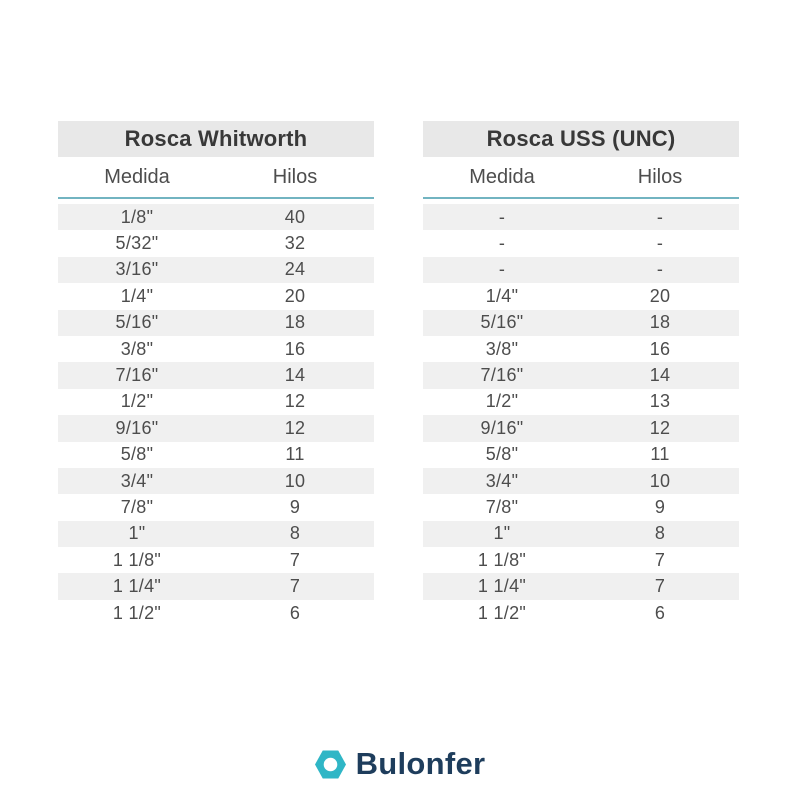  Describe the element at coordinates (137, 243) in the screenshot. I see `medida-cell: 5/32"` at that location.